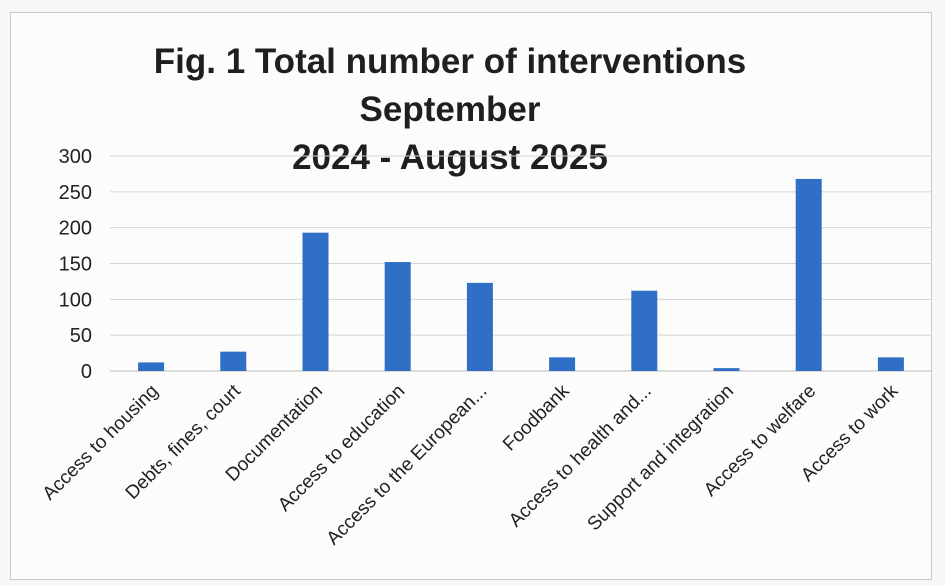 The height and width of the screenshot is (585, 945). What do you see at coordinates (536, 417) in the screenshot?
I see `x-category-label: Foodbank` at bounding box center [536, 417].